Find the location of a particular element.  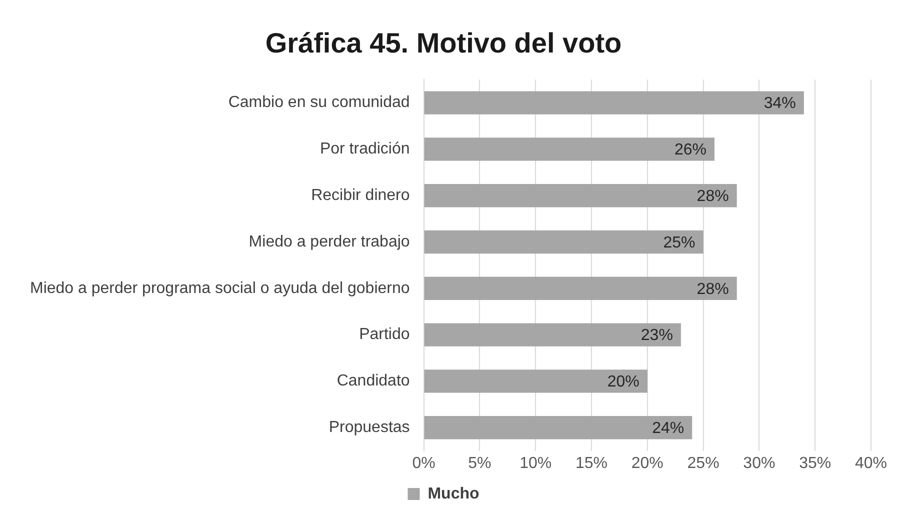

data-label: 26% is located at coordinates (690, 150).